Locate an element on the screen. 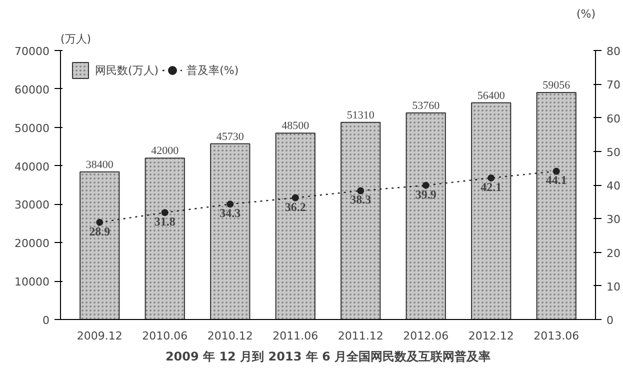 The image size is (623, 368). y-tick-label: 70000 is located at coordinates (32, 51).